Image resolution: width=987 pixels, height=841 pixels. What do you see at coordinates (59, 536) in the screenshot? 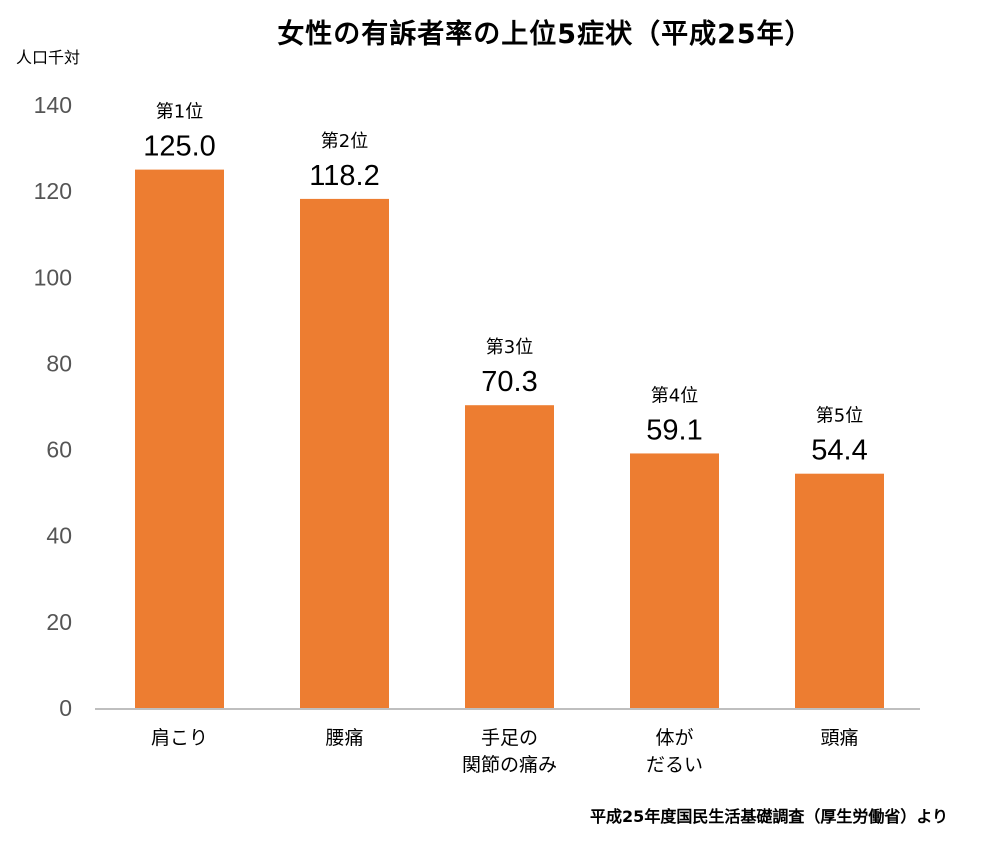
I see `y-tick-label: 40` at bounding box center [59, 536].